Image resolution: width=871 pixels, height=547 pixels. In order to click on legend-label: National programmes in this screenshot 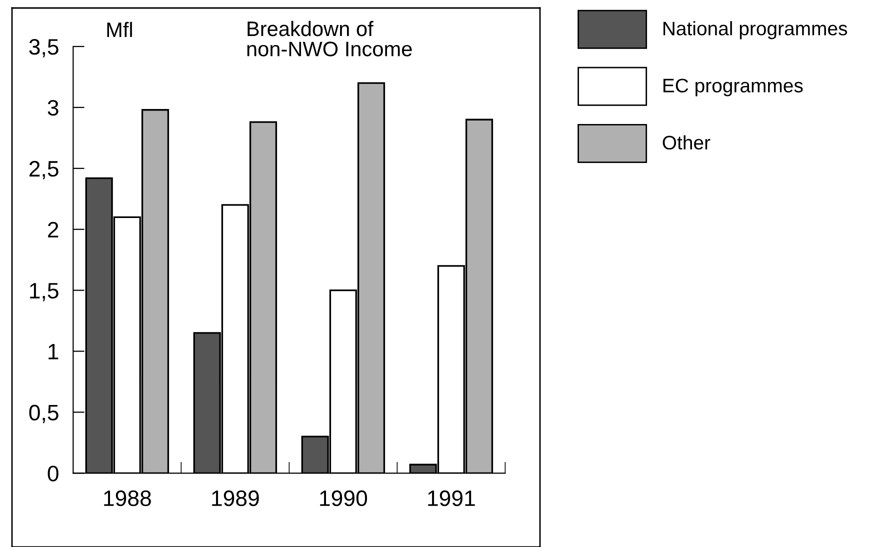, I will do `click(755, 30)`.